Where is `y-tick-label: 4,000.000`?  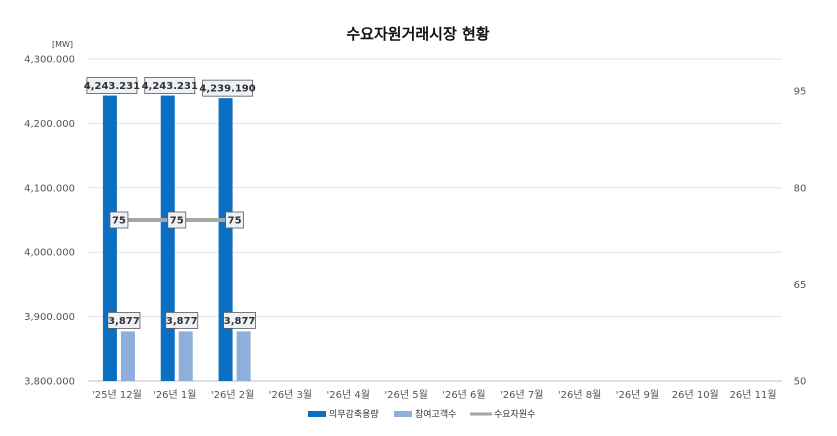
y-tick-label: 4,000.000 is located at coordinates (49, 253).